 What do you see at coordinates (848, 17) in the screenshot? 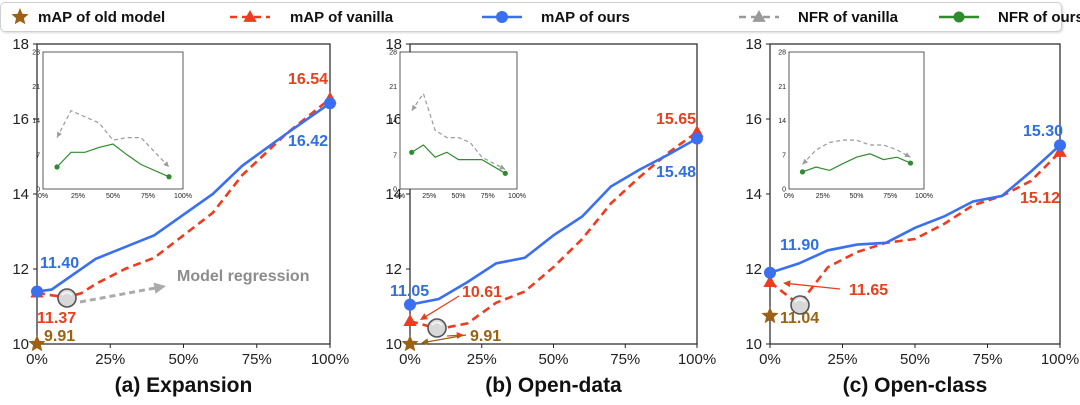
I see `legend-label: NFR of vanilla` at bounding box center [848, 17].